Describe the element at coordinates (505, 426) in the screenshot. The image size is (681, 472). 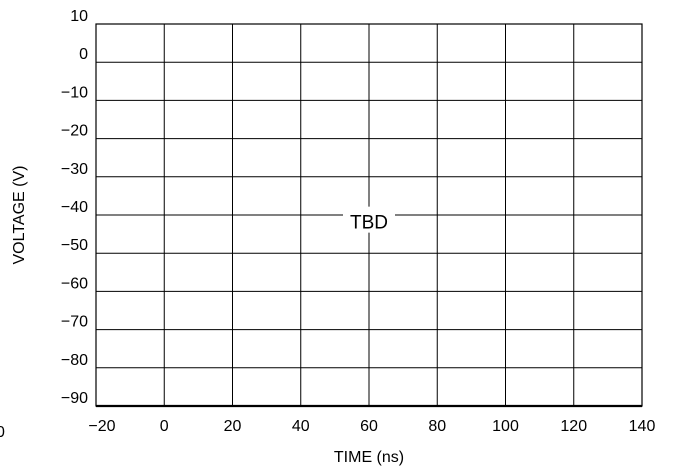
I see `x-tick-label: 100` at that location.